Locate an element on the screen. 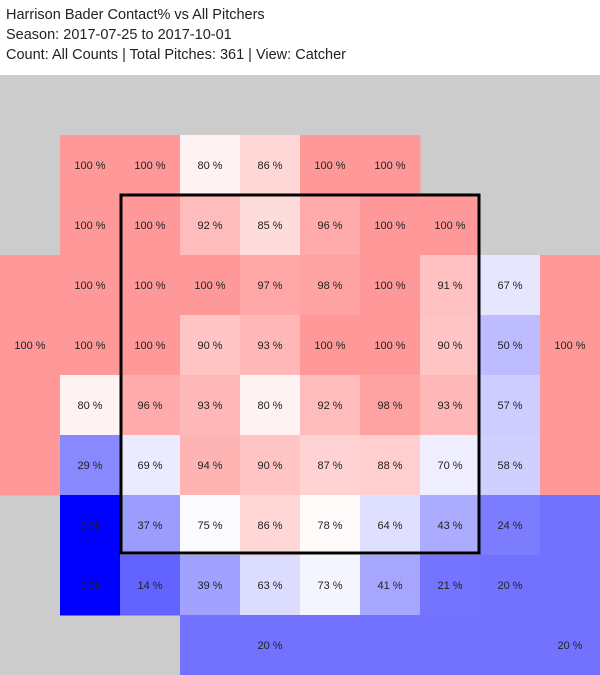 The height and width of the screenshot is (675, 600). total-pitches: 361 is located at coordinates (232, 55).